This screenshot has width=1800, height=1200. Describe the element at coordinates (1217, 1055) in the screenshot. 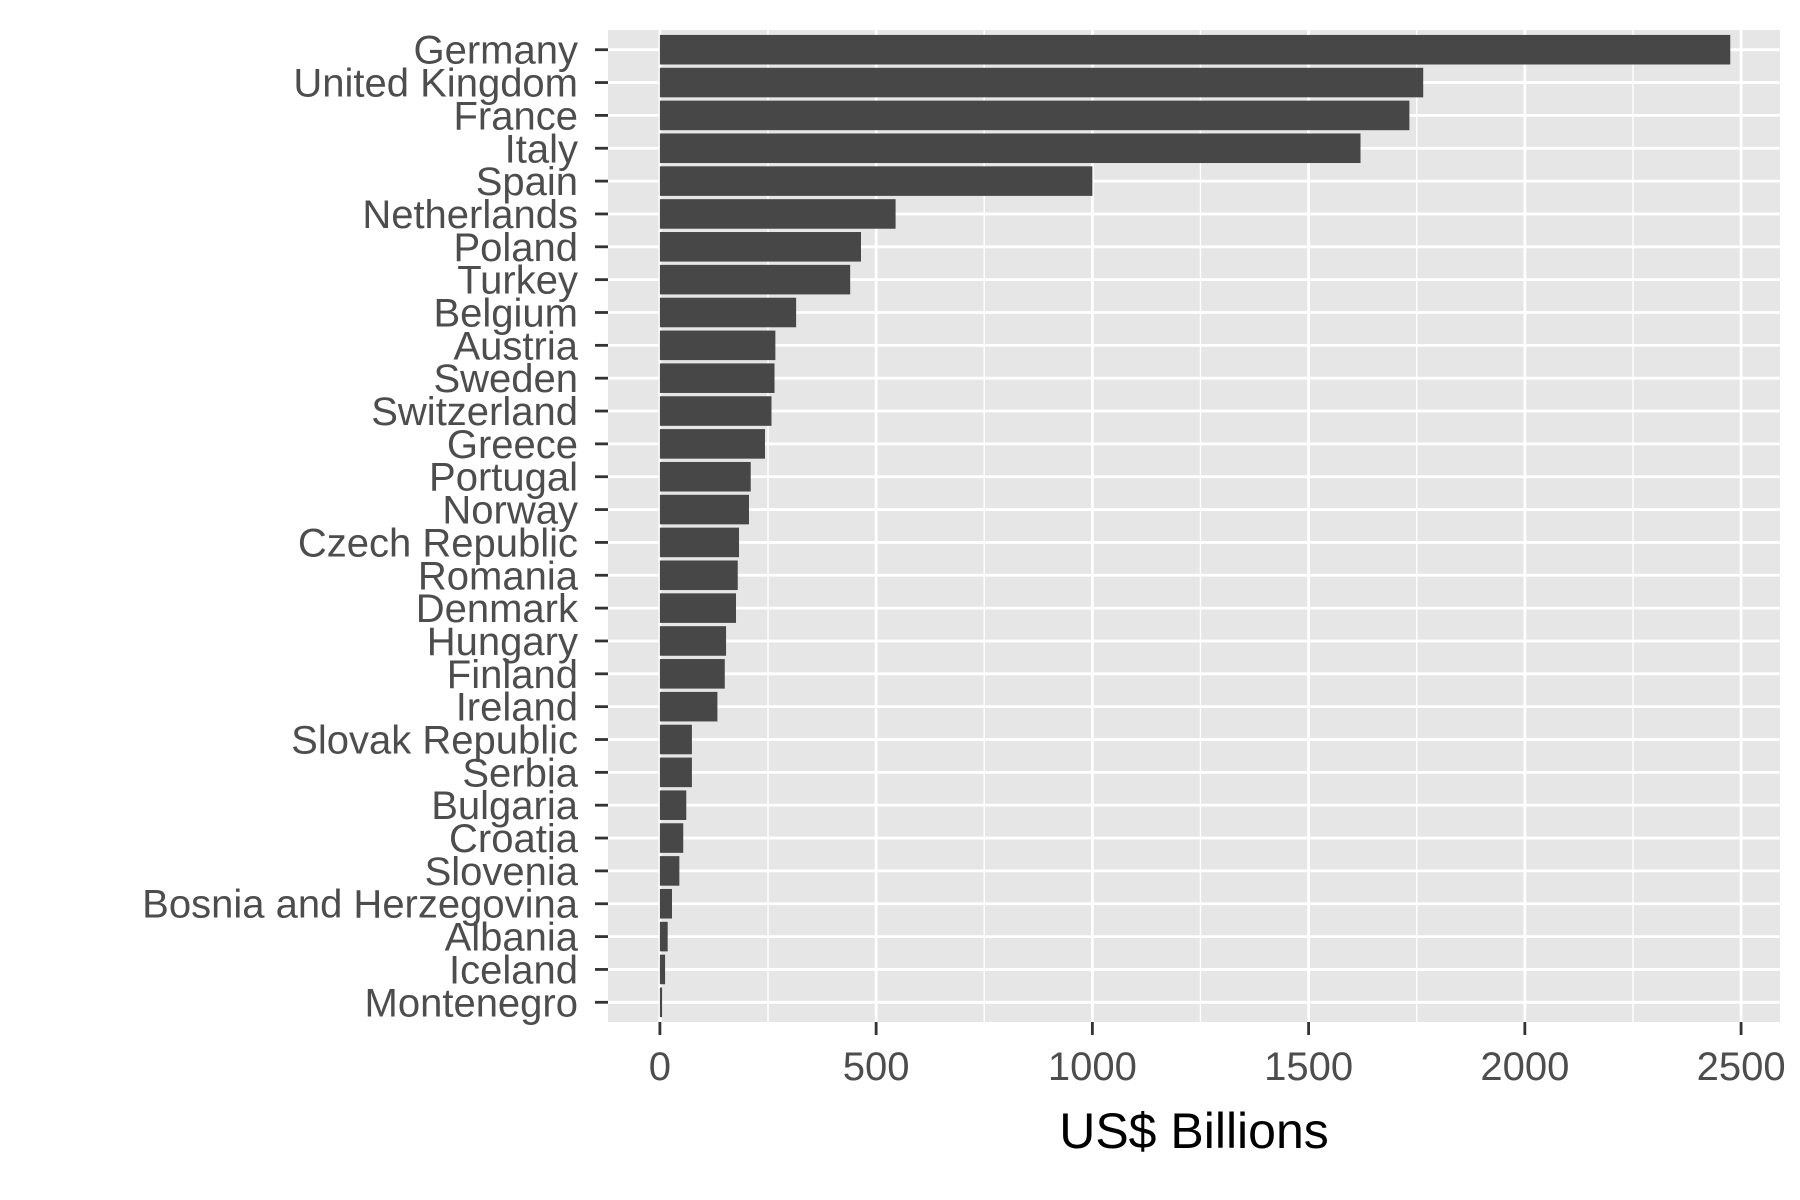

I see `x-axis: 0 500 1000 1500 2000 2500` at that location.